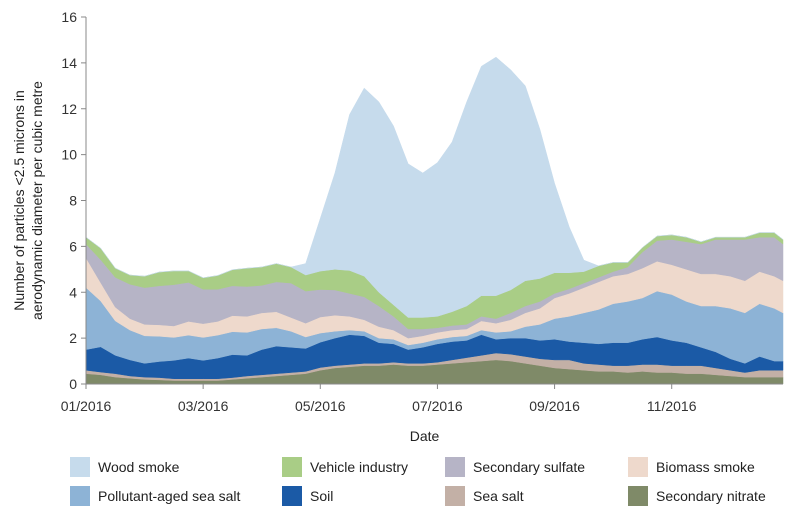 The width and height of the screenshot is (800, 515). I want to click on y-tick-label: 0, so click(73, 384).